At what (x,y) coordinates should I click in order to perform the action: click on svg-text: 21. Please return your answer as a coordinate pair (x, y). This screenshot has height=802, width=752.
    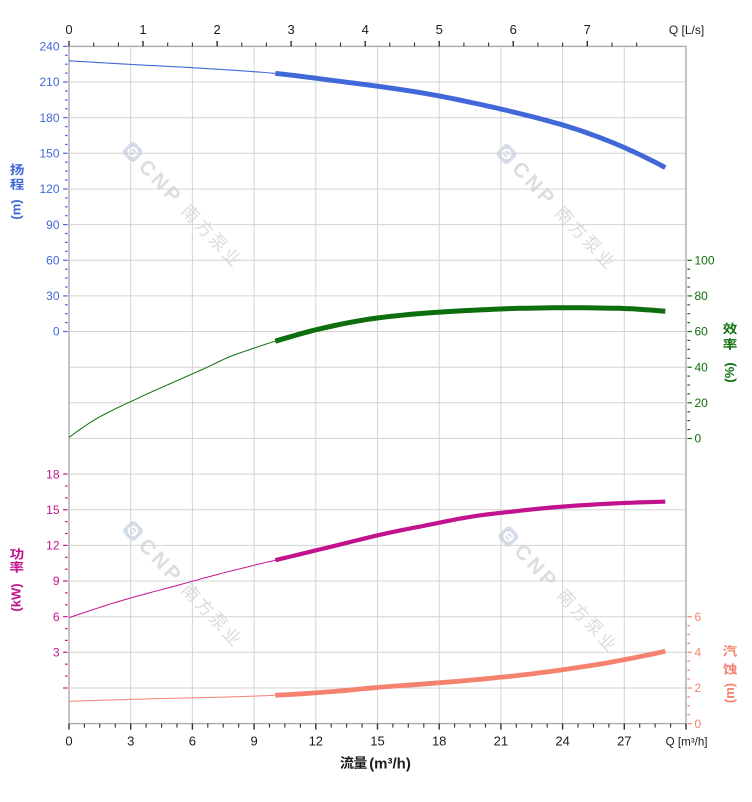
    Looking at the image, I should click on (501, 741).